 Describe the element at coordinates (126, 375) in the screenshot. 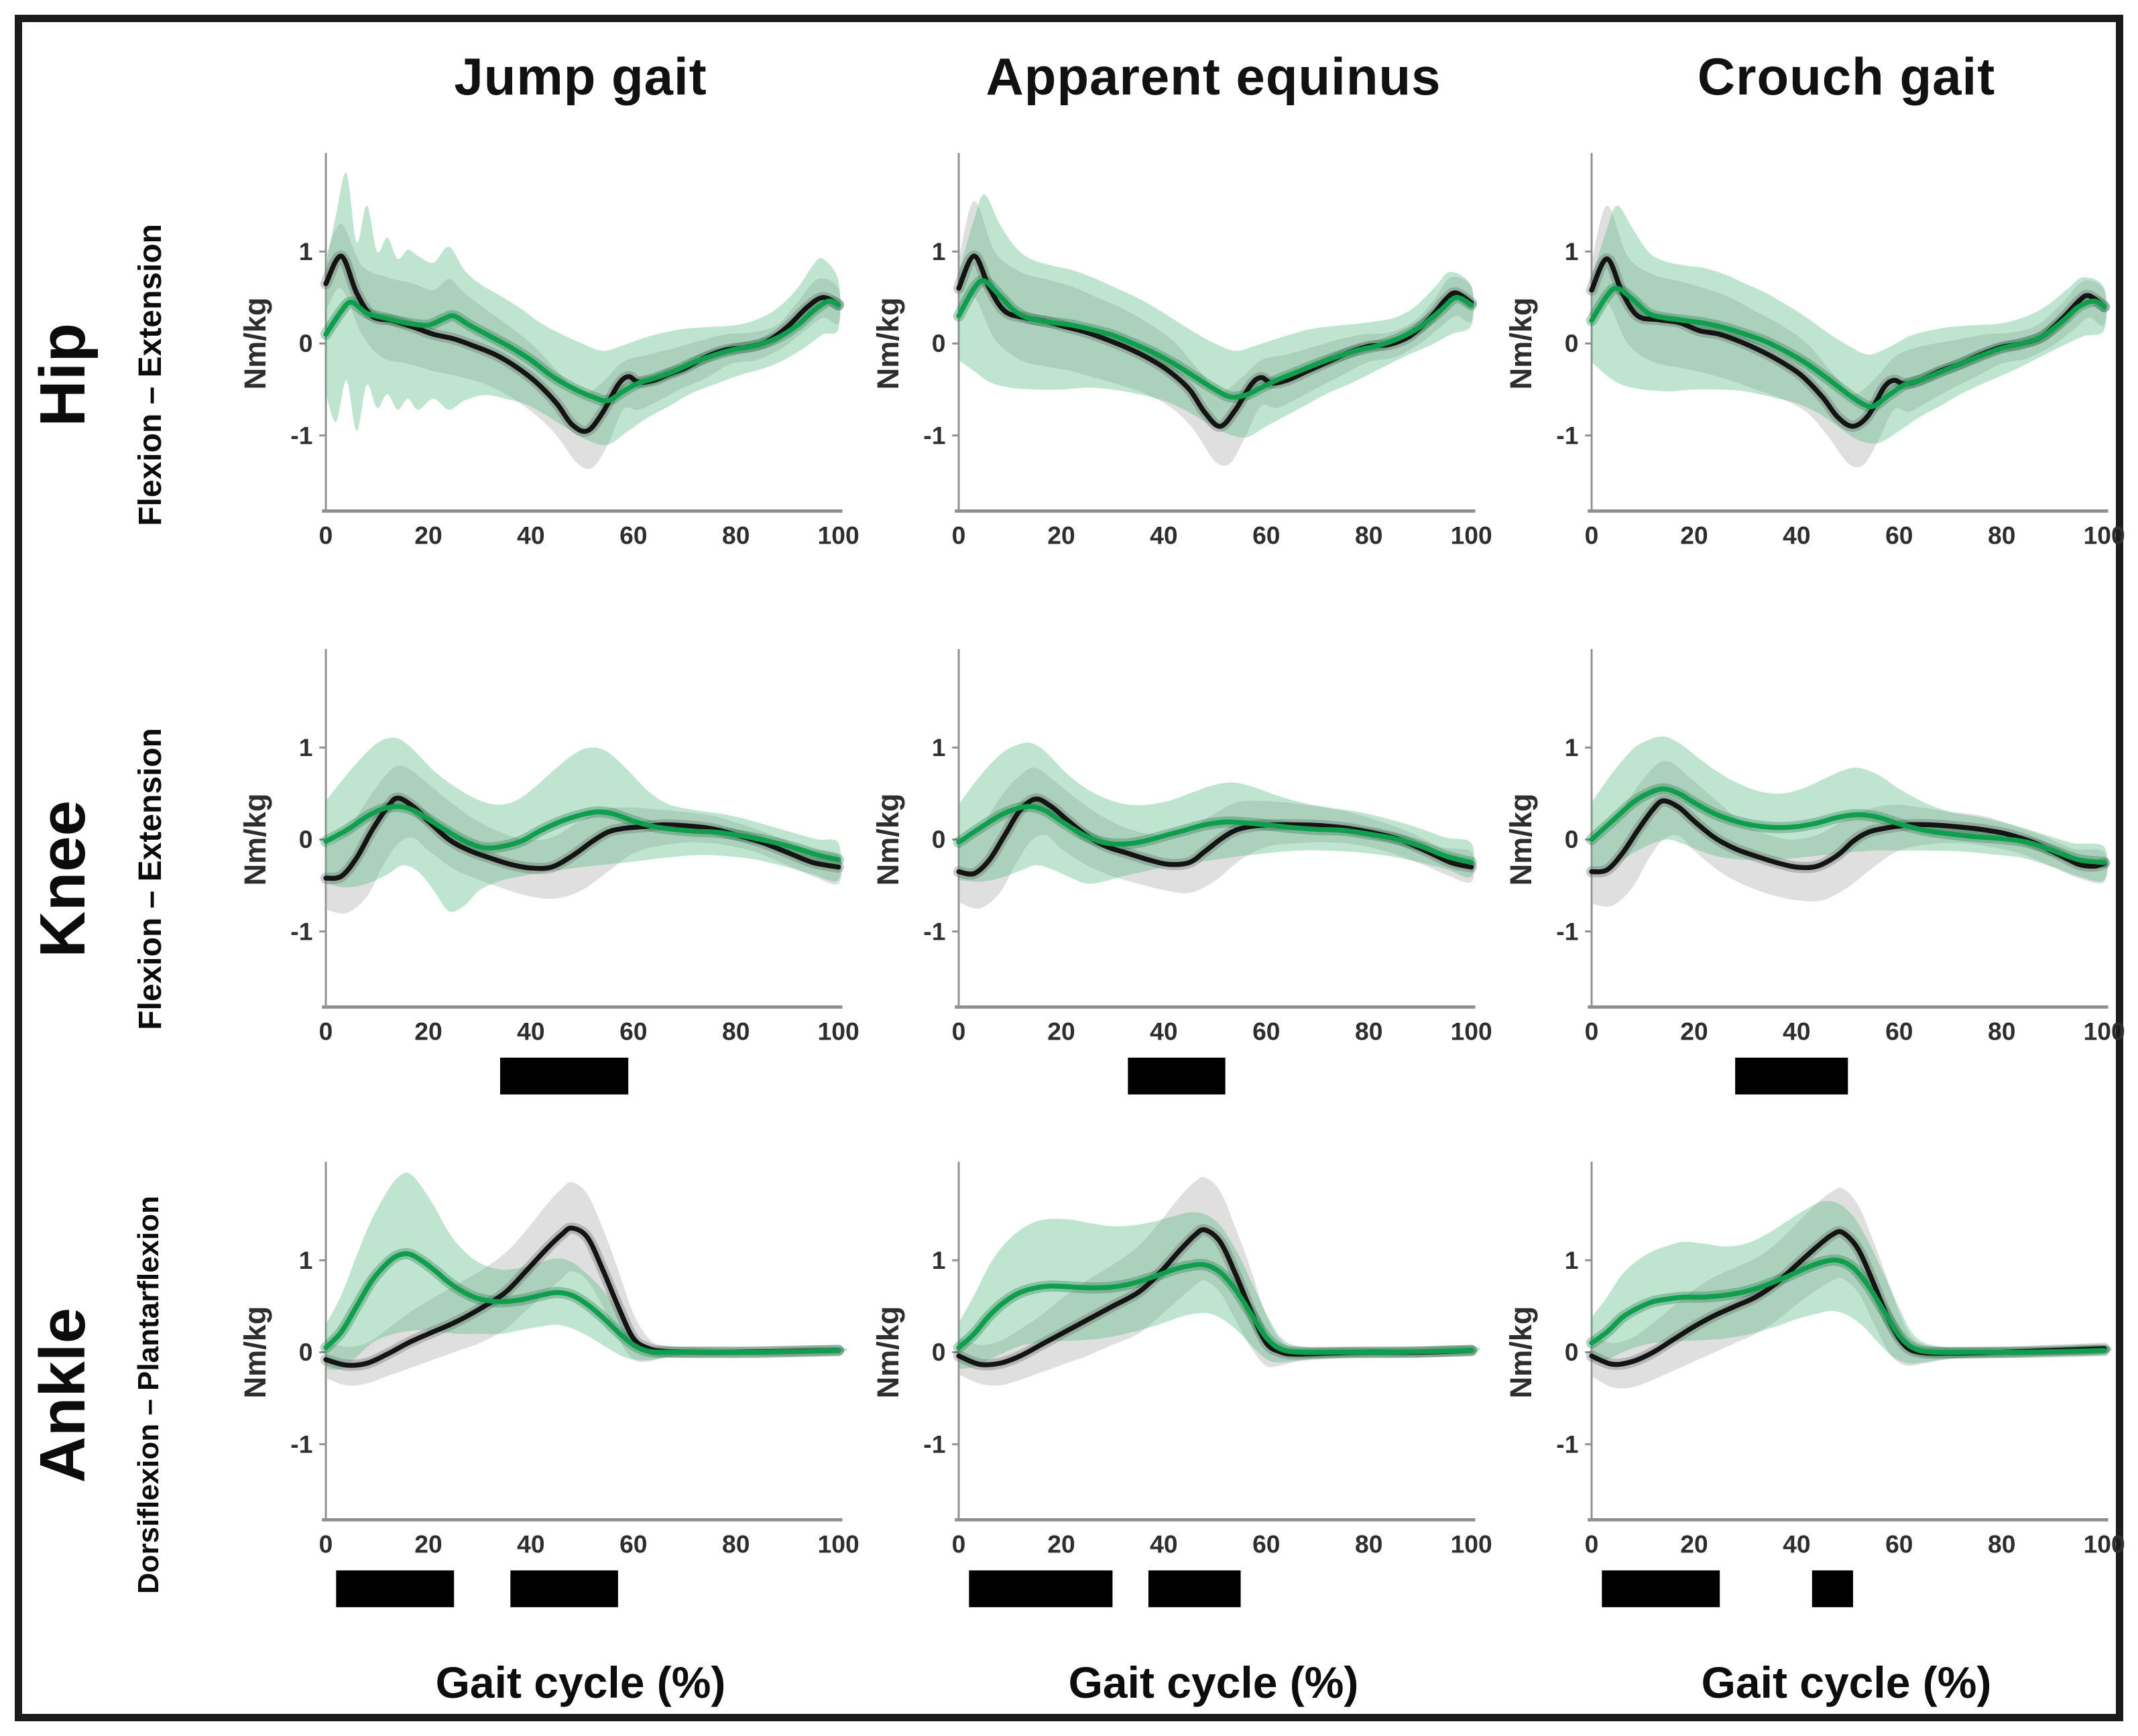

I see `row-gutter-hip: Hip Flexion – Extension` at that location.